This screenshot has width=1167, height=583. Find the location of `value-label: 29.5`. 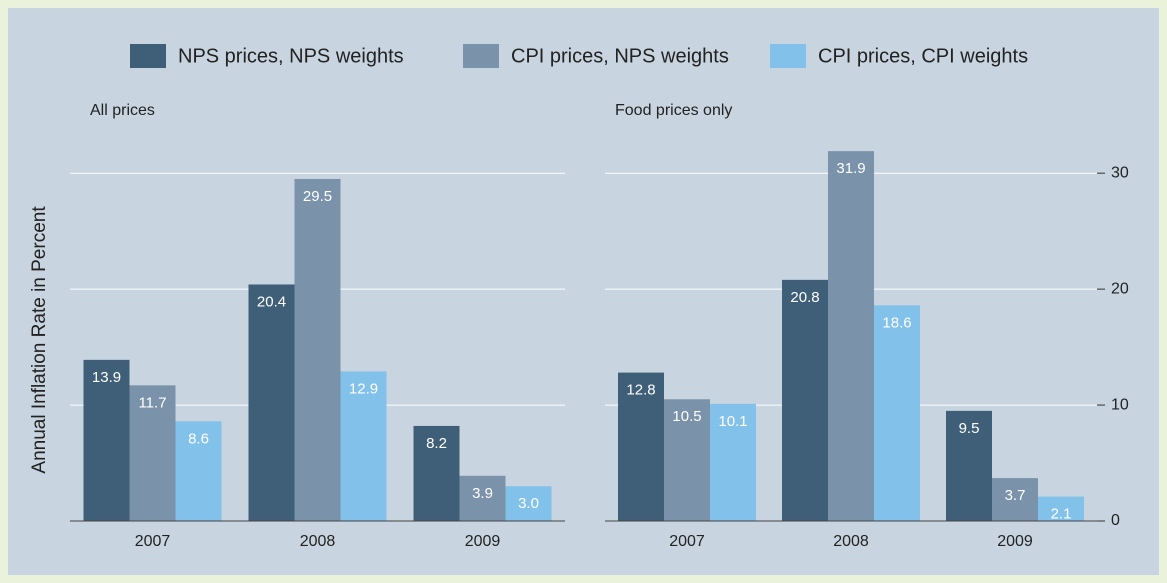

value-label: 29.5 is located at coordinates (317, 196).